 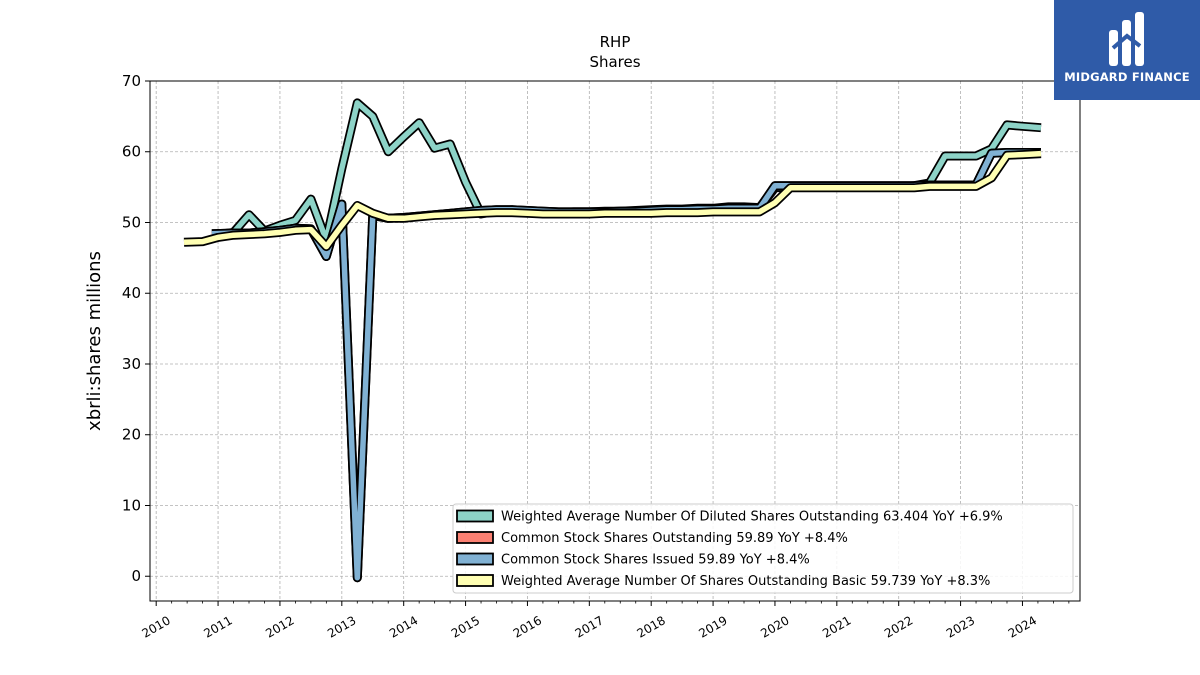 What do you see at coordinates (1022, 626) in the screenshot?
I see `x-tick-label: 2024` at bounding box center [1022, 626].